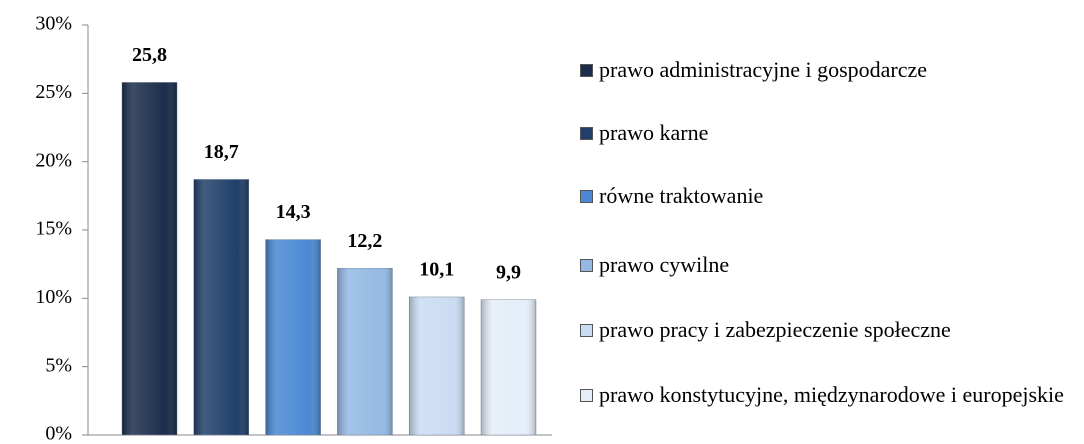 The image size is (1084, 444). What do you see at coordinates (58, 433) in the screenshot?
I see `y-tick-label: 0%` at bounding box center [58, 433].